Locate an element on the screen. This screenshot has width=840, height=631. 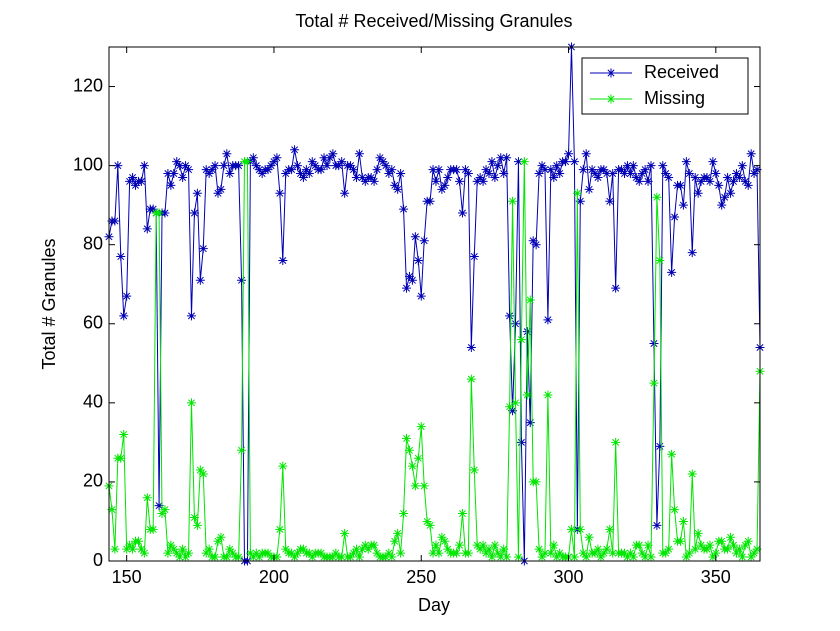
y-tick-label: 20 is located at coordinates (93, 481).